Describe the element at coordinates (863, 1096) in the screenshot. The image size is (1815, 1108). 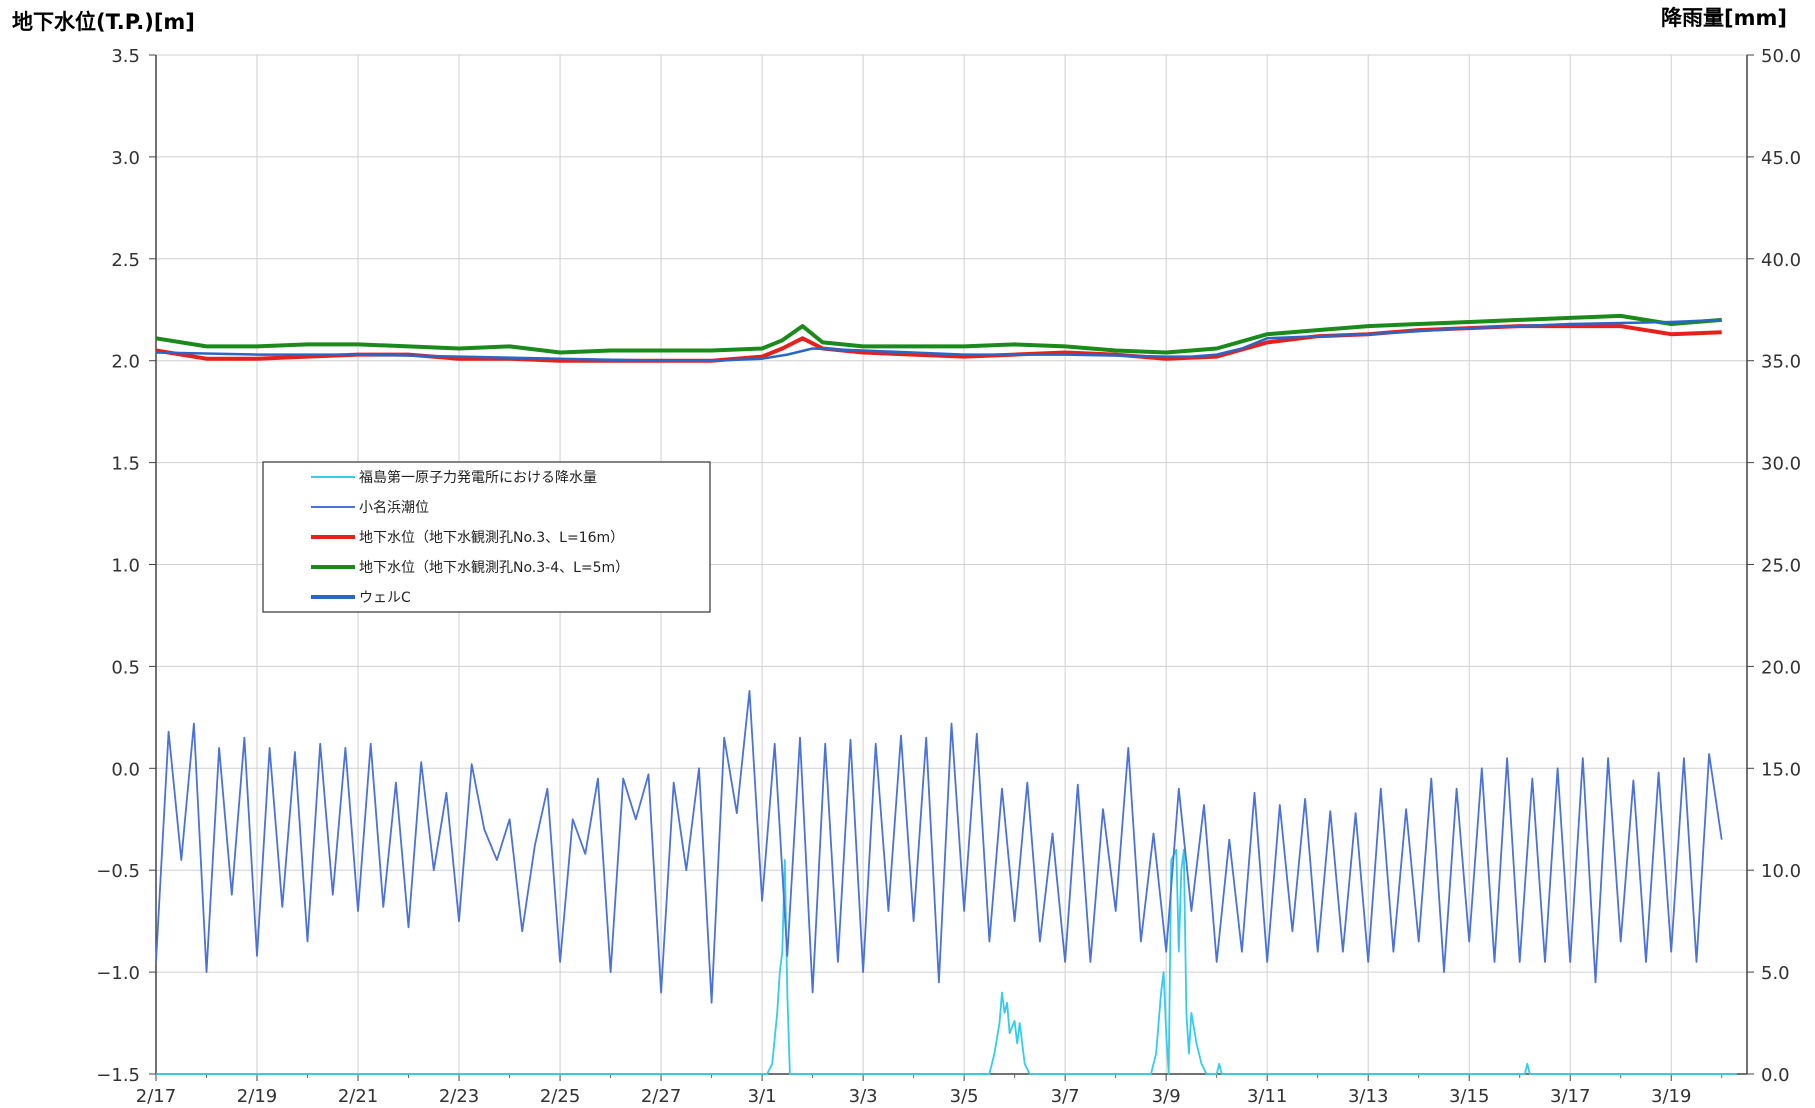
I see `x-tick-label: 3/3` at that location.